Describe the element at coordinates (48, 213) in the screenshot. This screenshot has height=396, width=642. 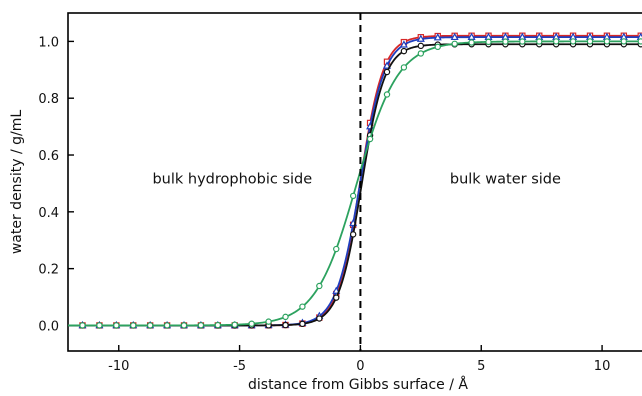
I see `y-tick-label: 0.4` at that location.